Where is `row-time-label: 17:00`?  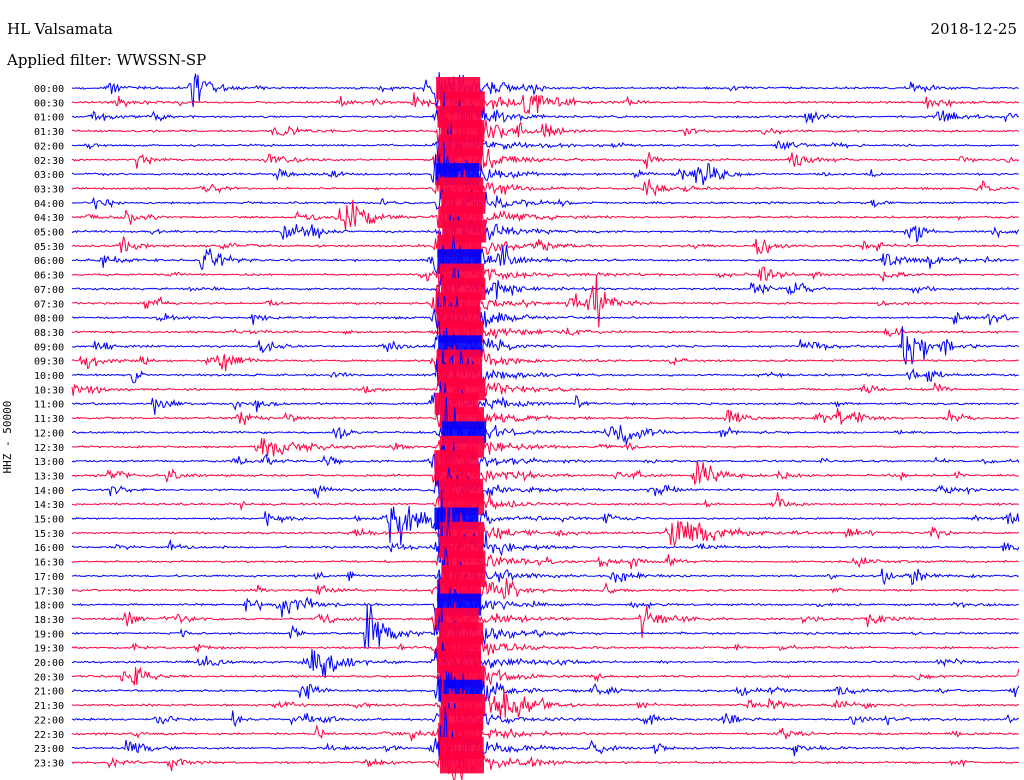 row-time-label: 17:00 is located at coordinates (49, 577).